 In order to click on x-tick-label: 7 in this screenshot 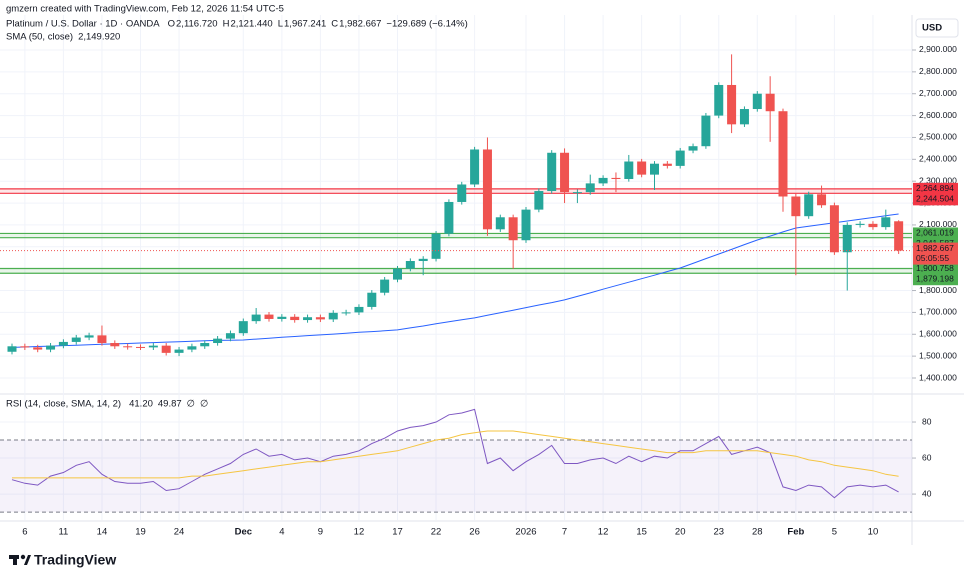, I will do `click(564, 532)`.